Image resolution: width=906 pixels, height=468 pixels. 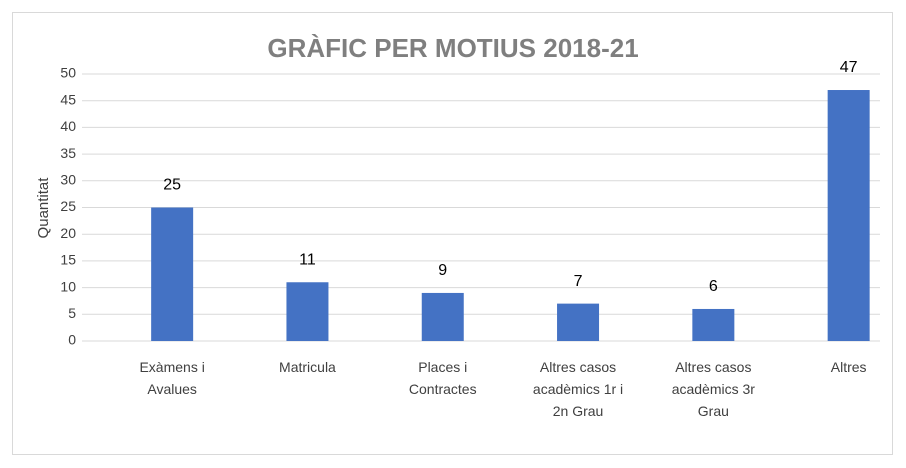 What do you see at coordinates (714, 389) in the screenshot?
I see `x-tick-label: Altres casos acadèmics 3r Grau` at bounding box center [714, 389].